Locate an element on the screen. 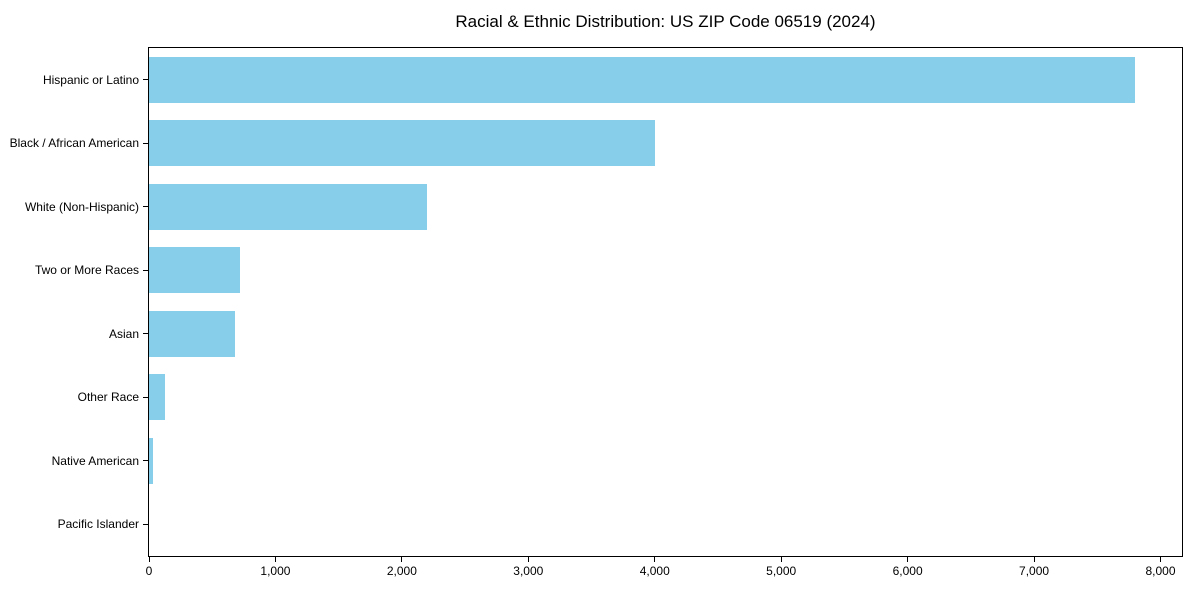 The image size is (1200, 600). x-tick-label: 2,000 is located at coordinates (401, 571).